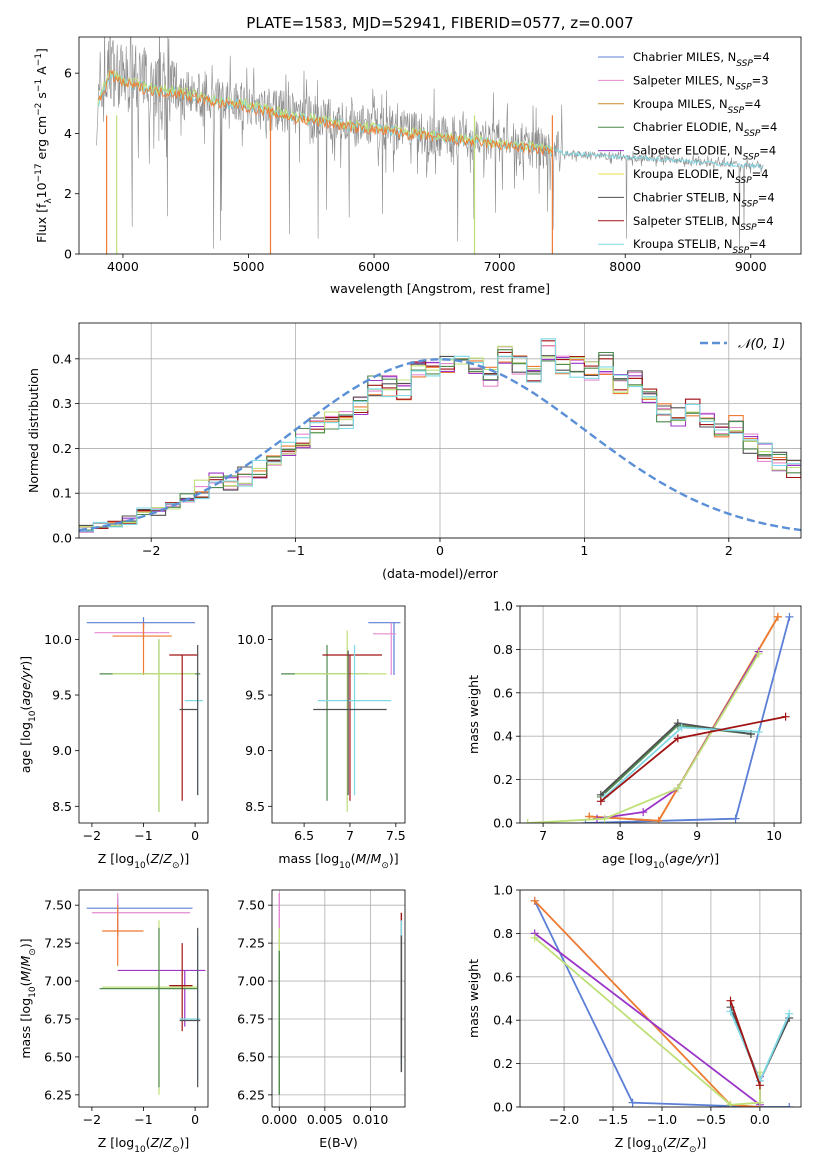 The height and width of the screenshot is (1170, 819). Describe the element at coordinates (92, 1119) in the screenshot. I see `x-tick-label: −2` at that location.